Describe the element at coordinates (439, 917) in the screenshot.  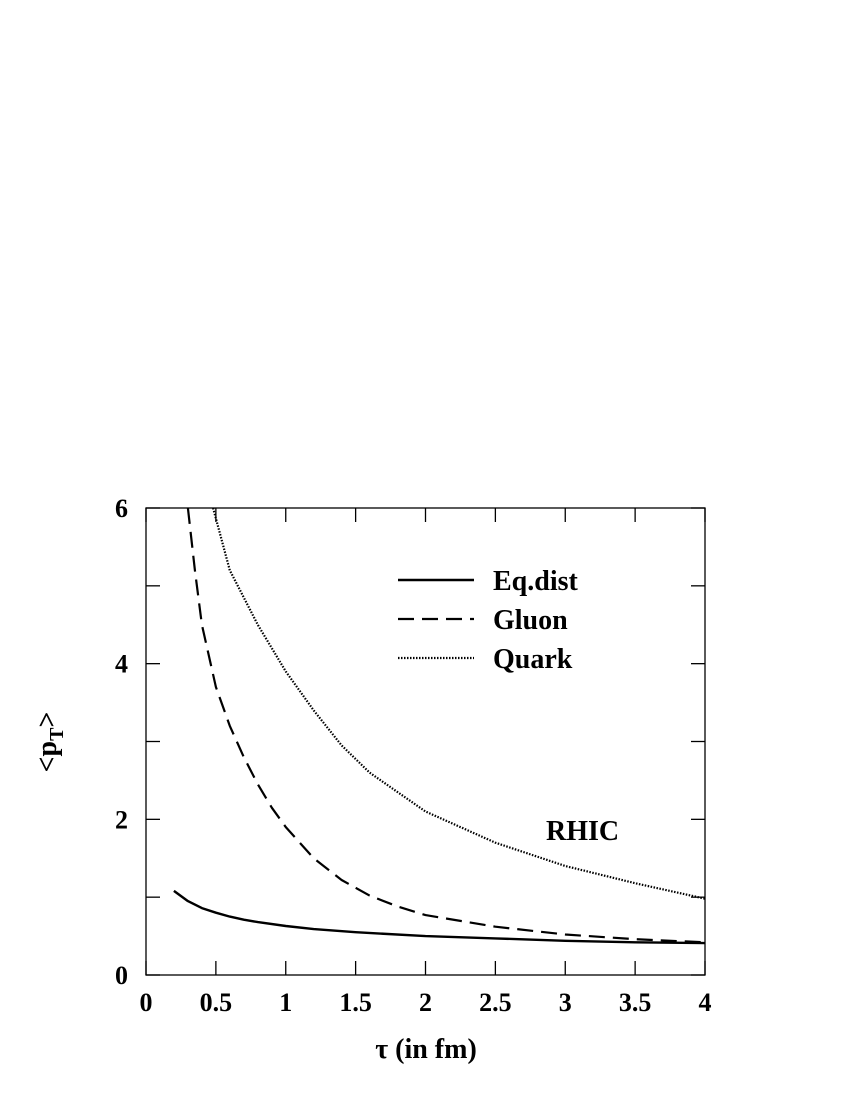
I see `series-line-eq-dist` at that location.